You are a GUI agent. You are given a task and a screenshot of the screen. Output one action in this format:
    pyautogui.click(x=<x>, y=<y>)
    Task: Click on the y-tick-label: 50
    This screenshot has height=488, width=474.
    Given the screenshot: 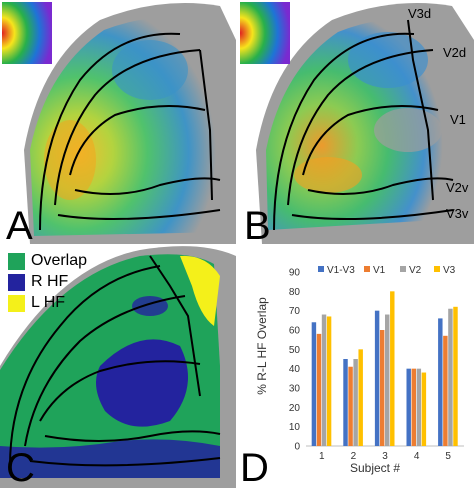 What is the action you would take?
    pyautogui.click(x=295, y=350)
    